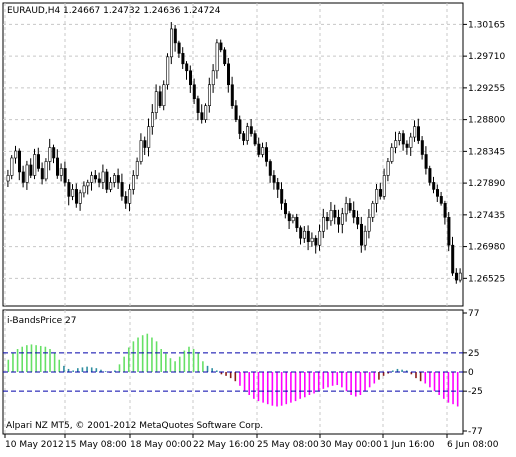 The height and width of the screenshot is (457, 516). Describe the element at coordinates (288, 445) in the screenshot. I see `time-tick-label: 25 May 08:00` at that location.